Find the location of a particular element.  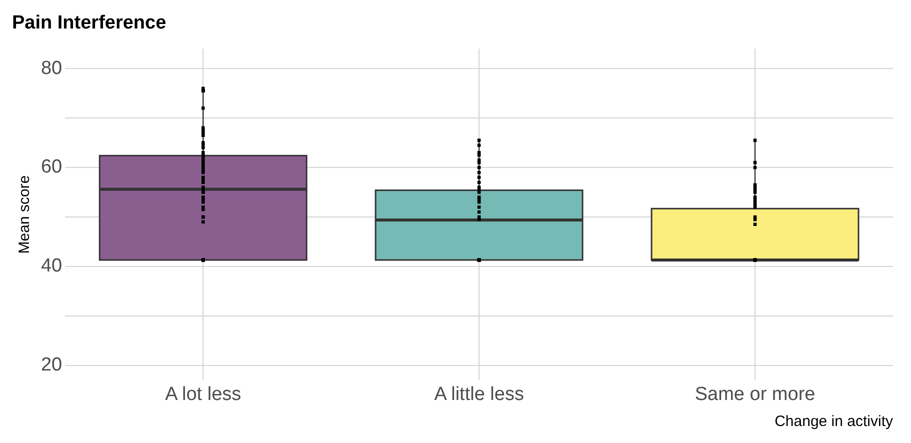

y-tick-label: 60 is located at coordinates (51, 167).